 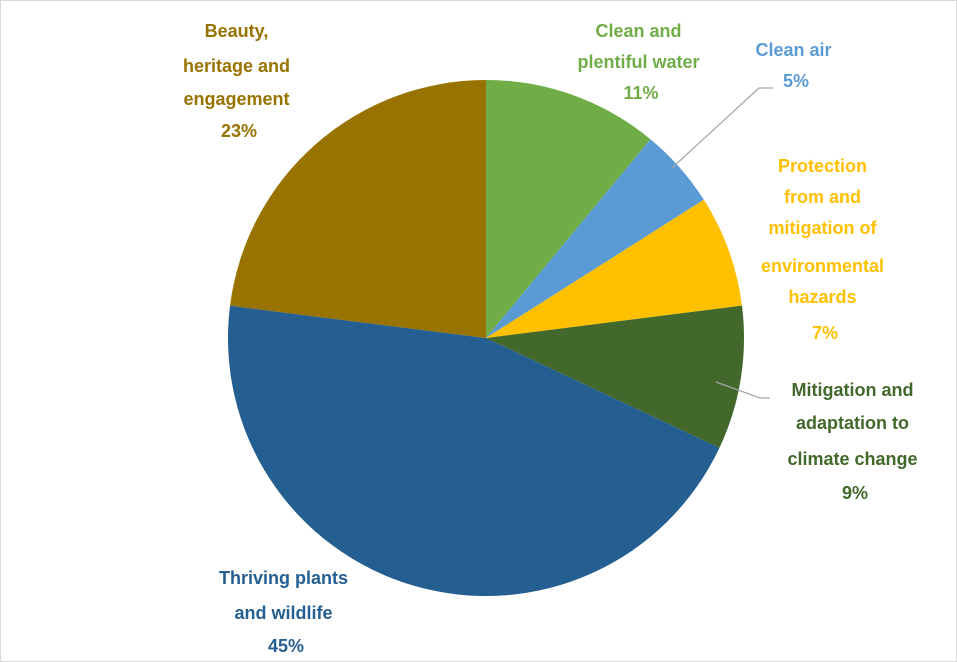 I want to click on leader-line-climate-change, so click(x=742, y=390).